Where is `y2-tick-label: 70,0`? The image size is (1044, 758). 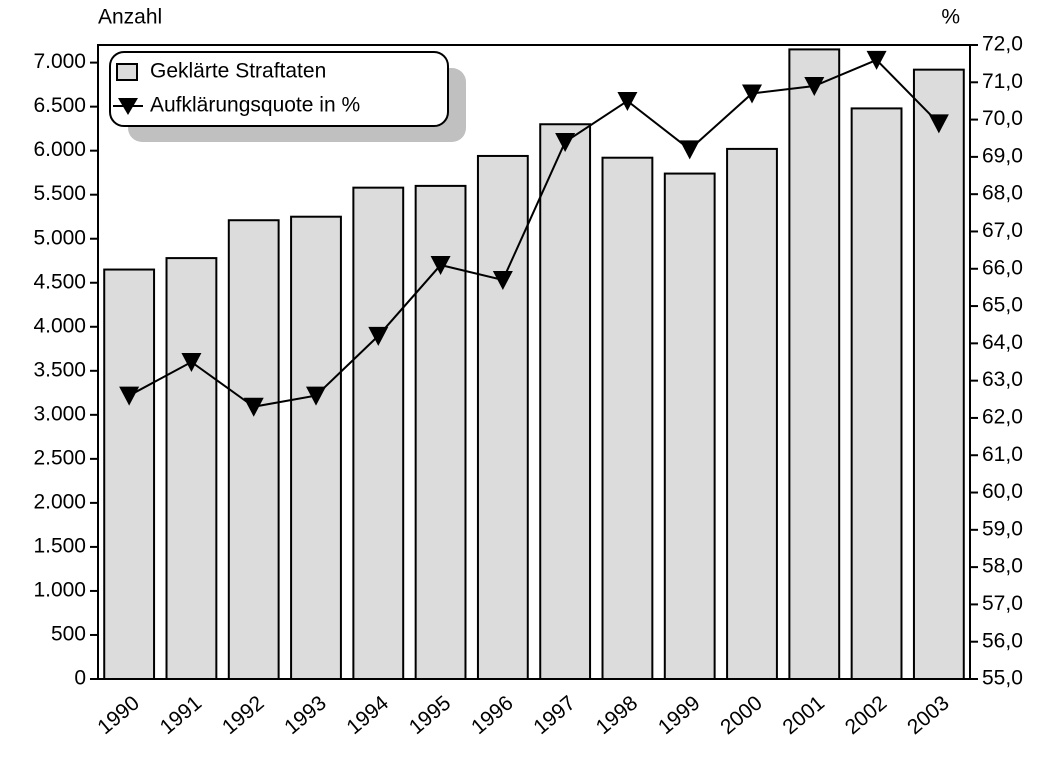 y2-tick-label: 70,0 is located at coordinates (1002, 118).